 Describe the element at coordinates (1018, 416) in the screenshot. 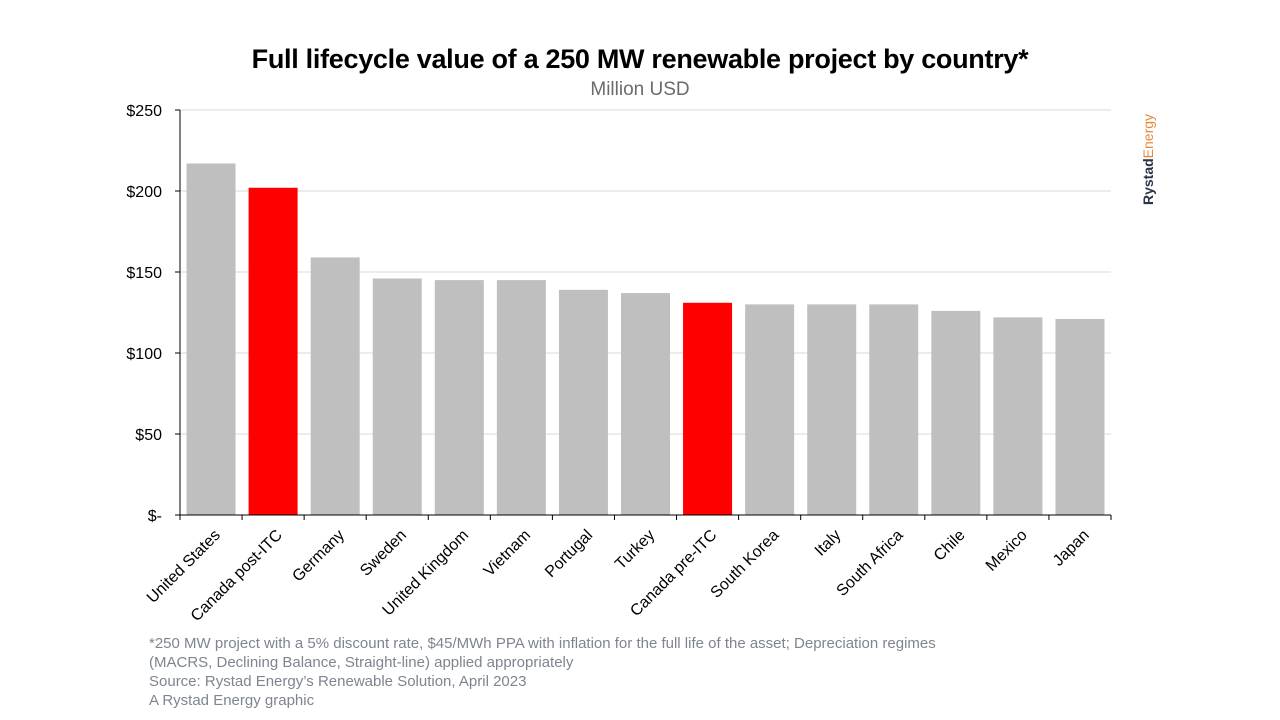

I see `bar-mexico` at that location.